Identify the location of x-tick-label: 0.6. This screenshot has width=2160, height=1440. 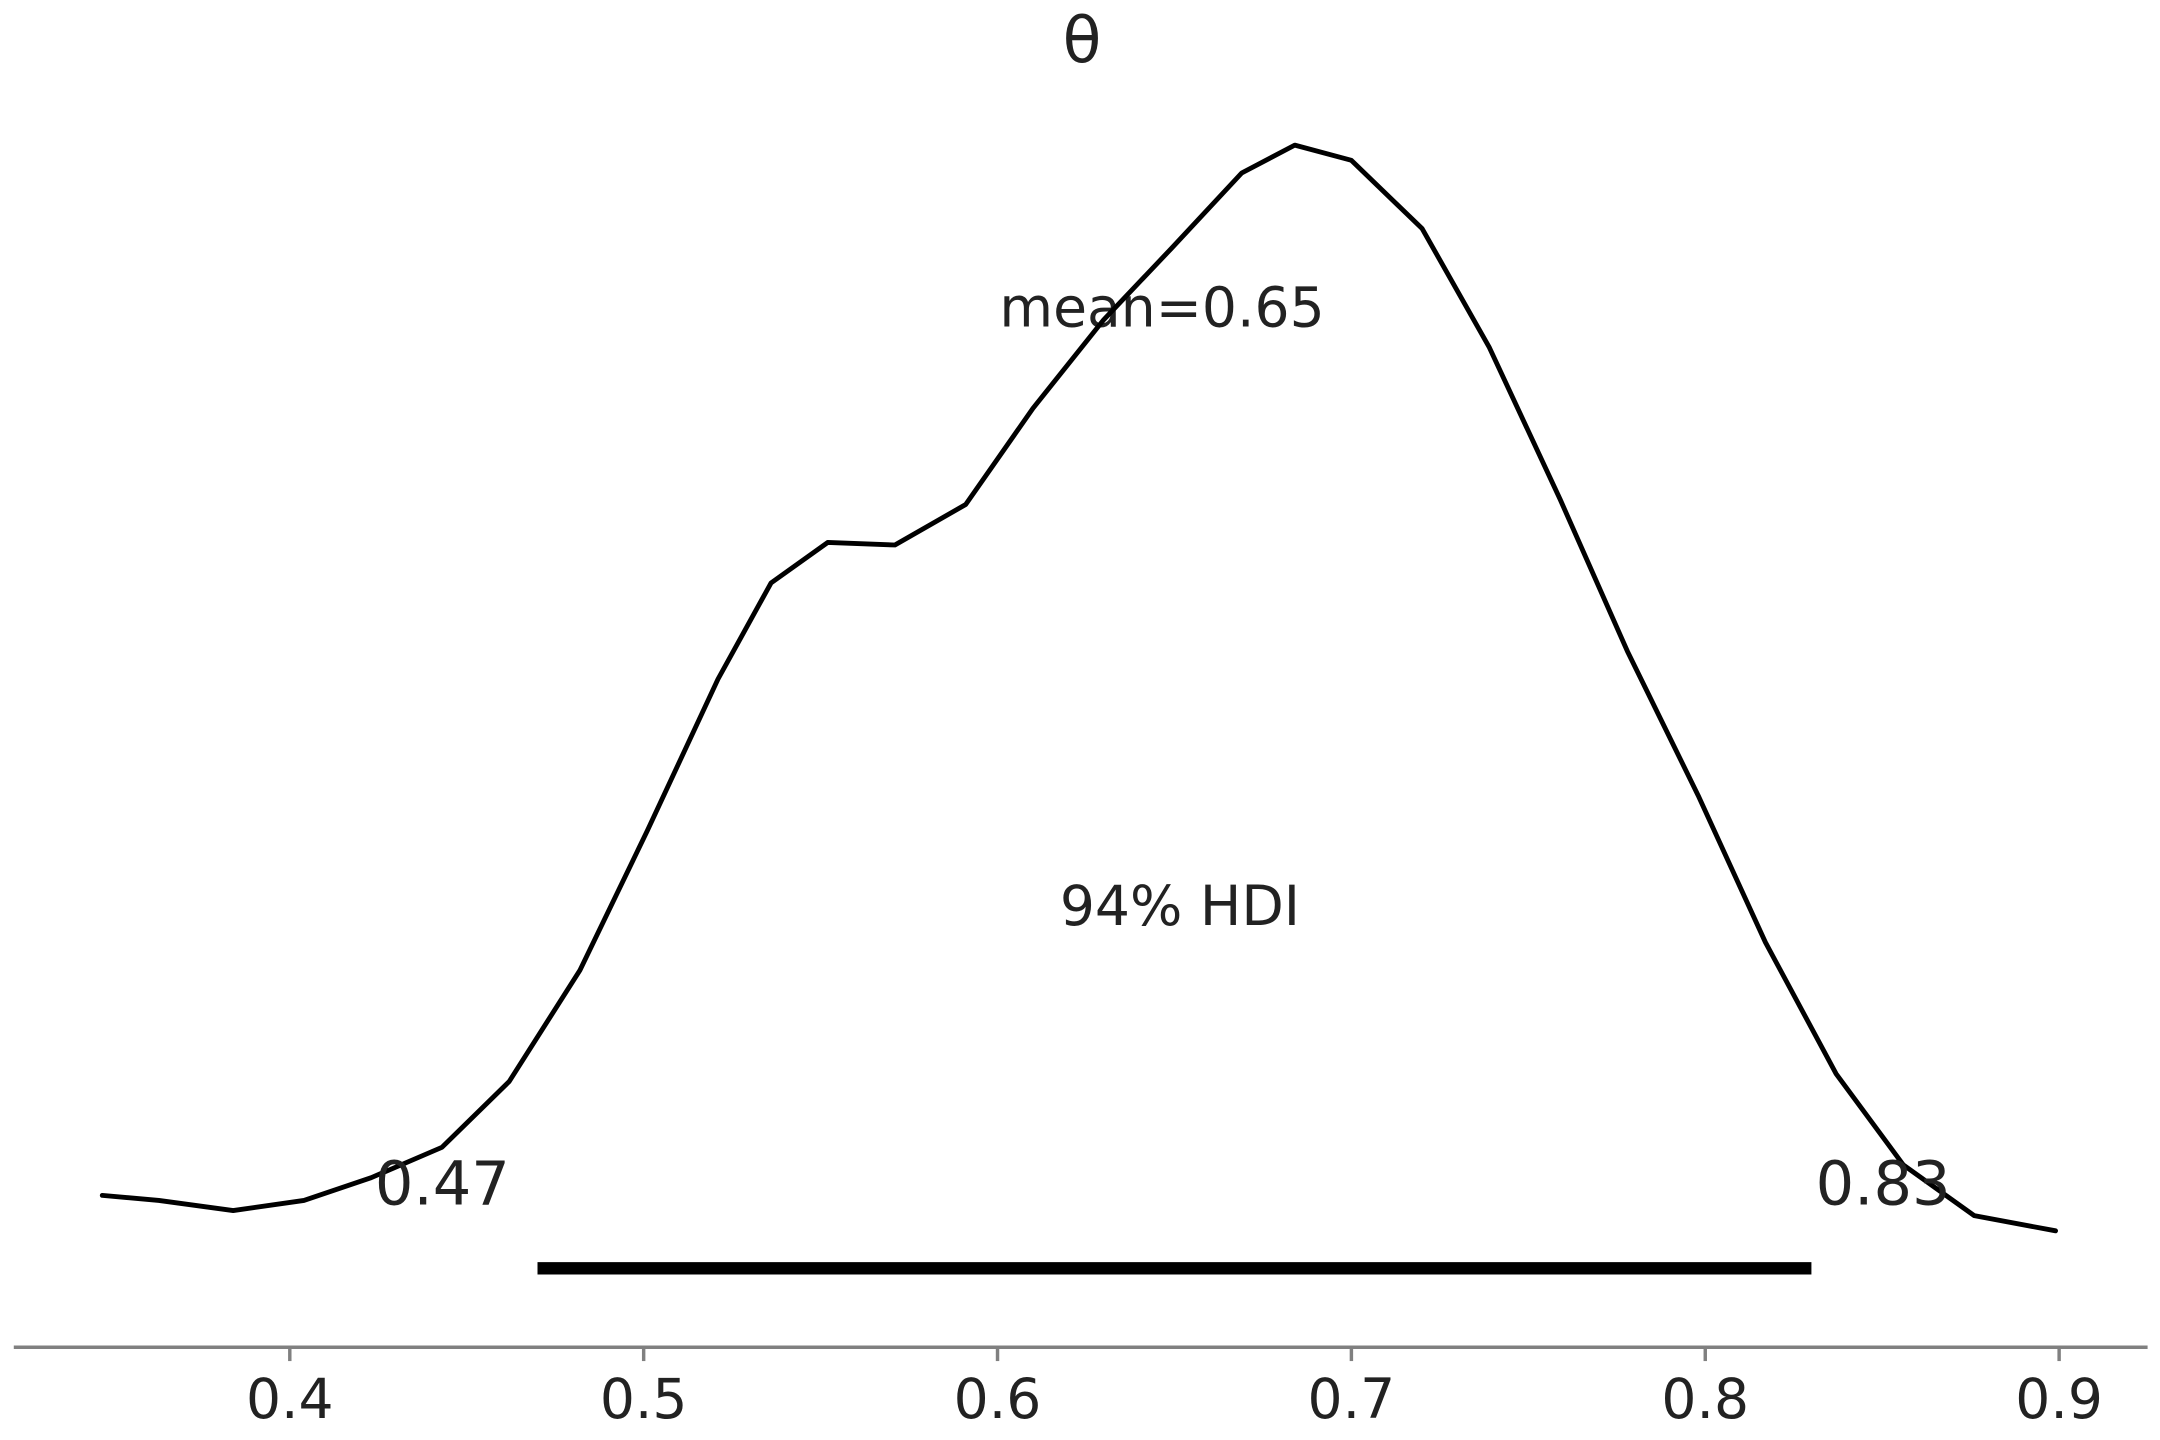
(998, 1400).